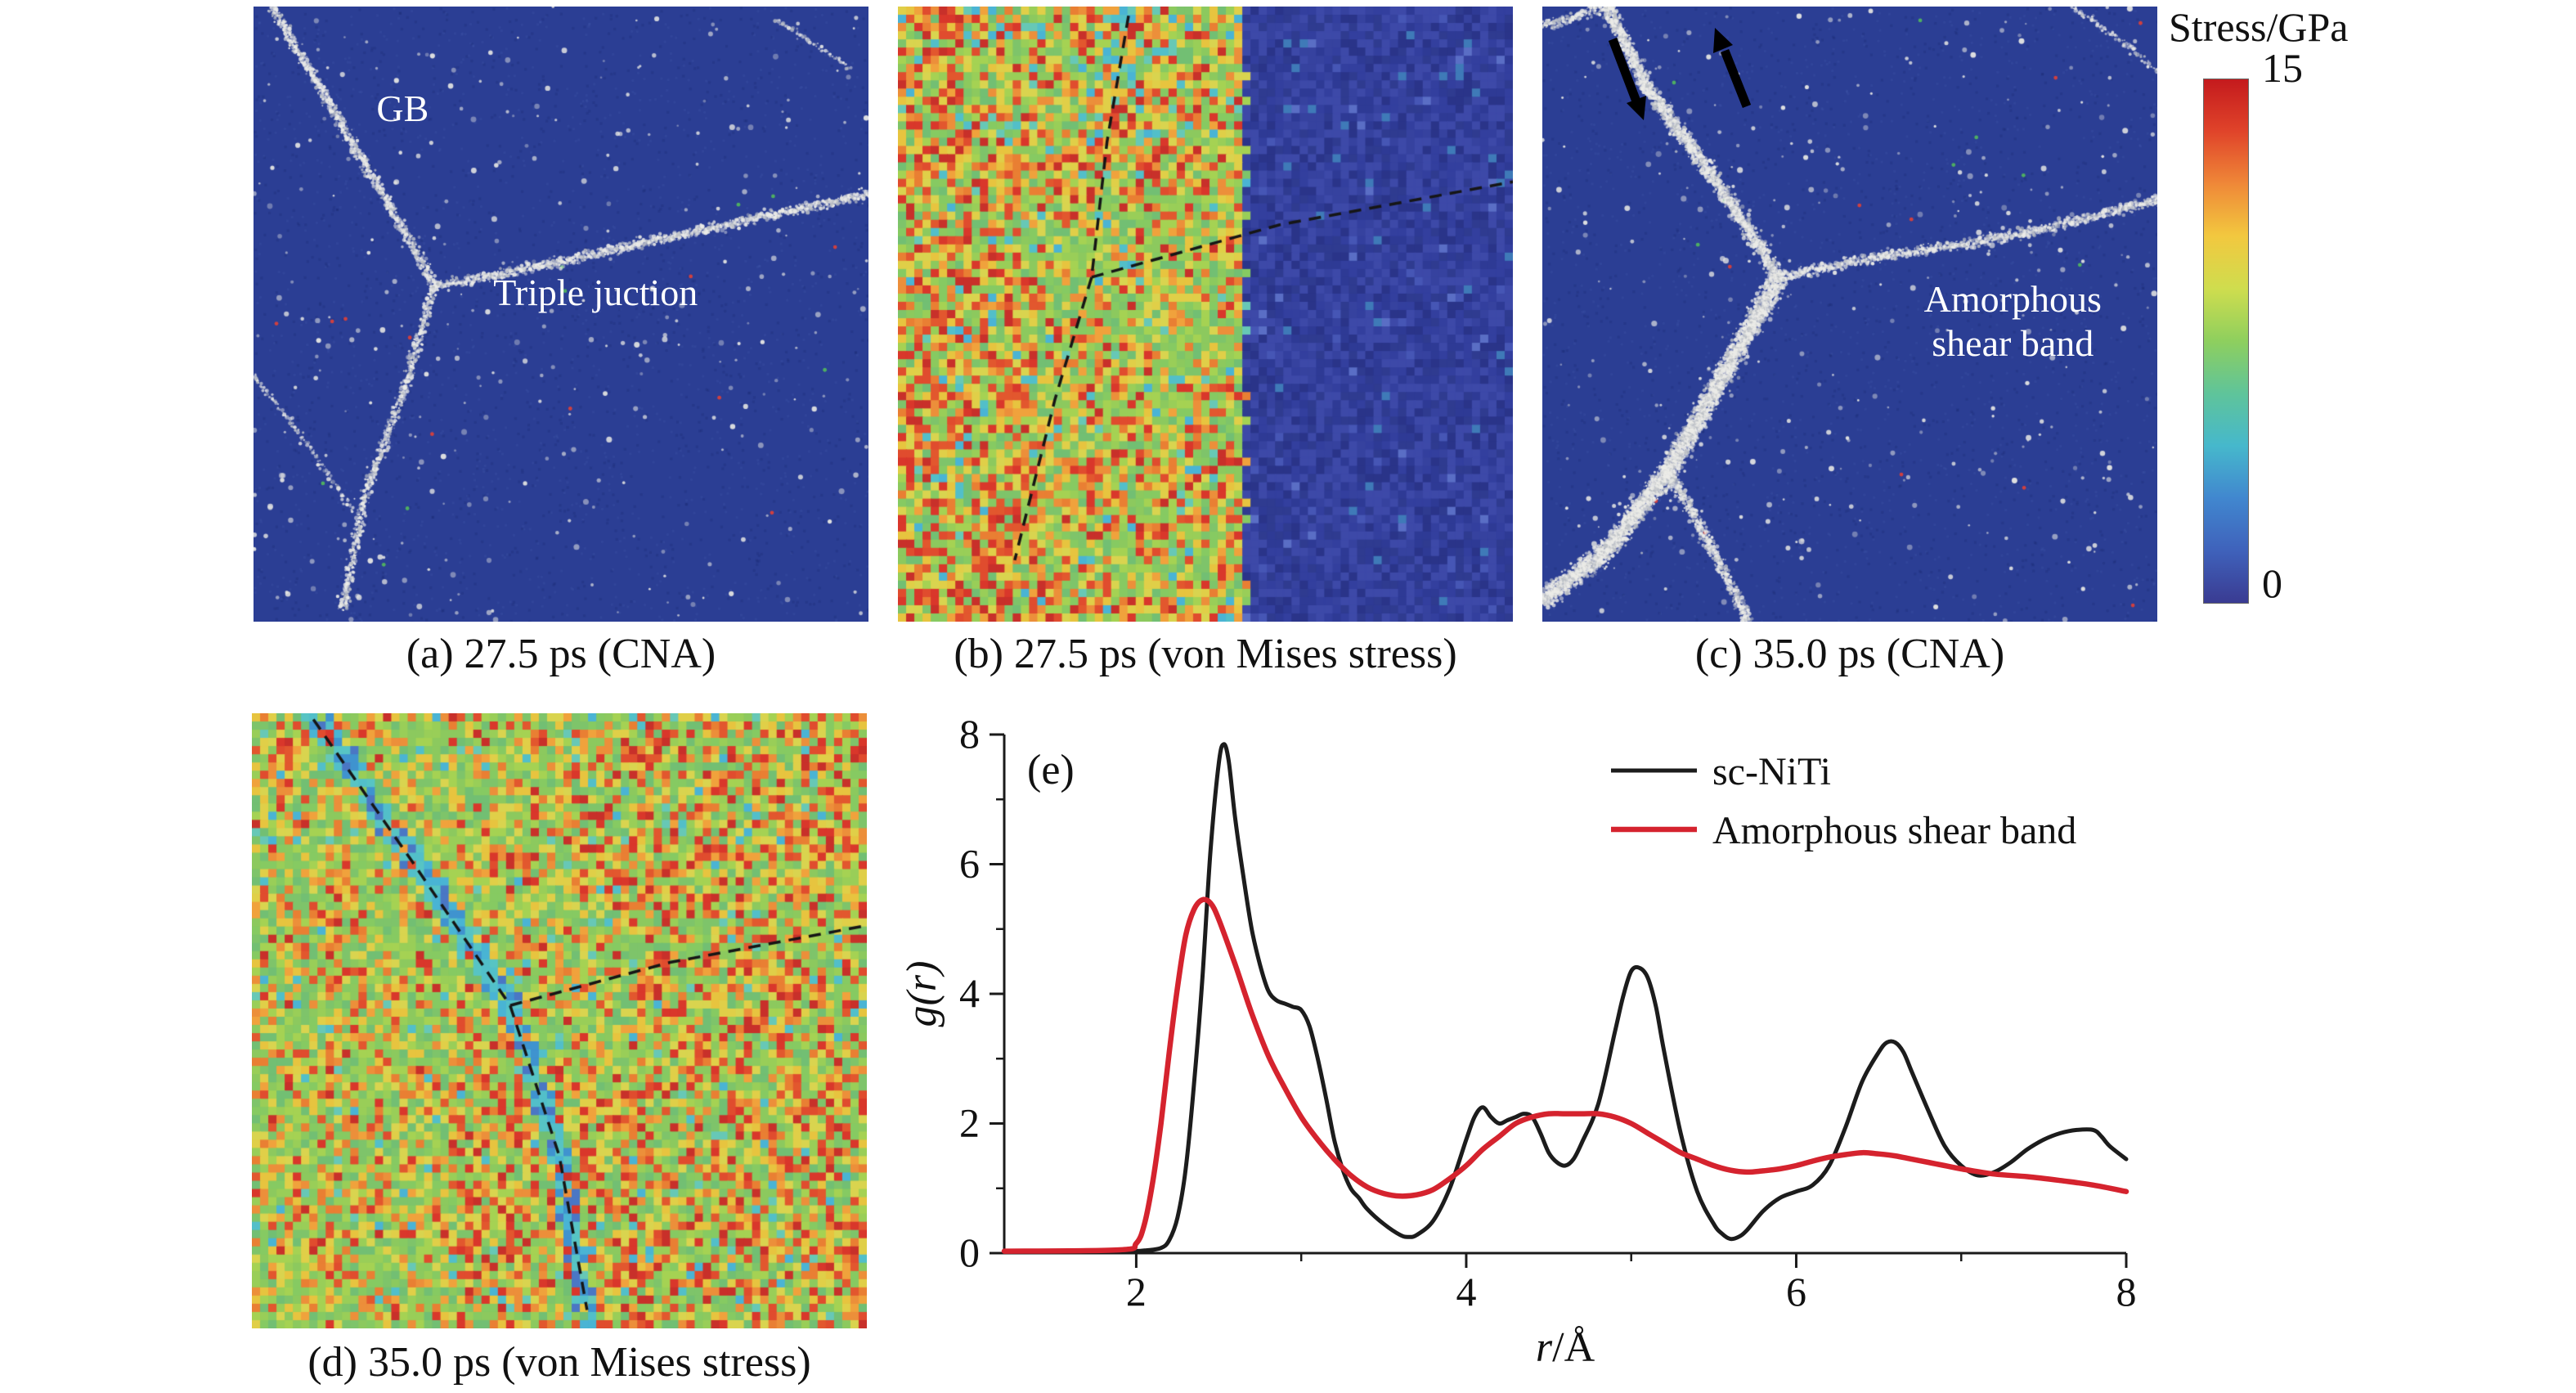 Image resolution: width=2576 pixels, height=1393 pixels. Describe the element at coordinates (559, 1362) in the screenshot. I see `caption-panel-d: (d) 35.0 ps (von Mises stress)` at that location.